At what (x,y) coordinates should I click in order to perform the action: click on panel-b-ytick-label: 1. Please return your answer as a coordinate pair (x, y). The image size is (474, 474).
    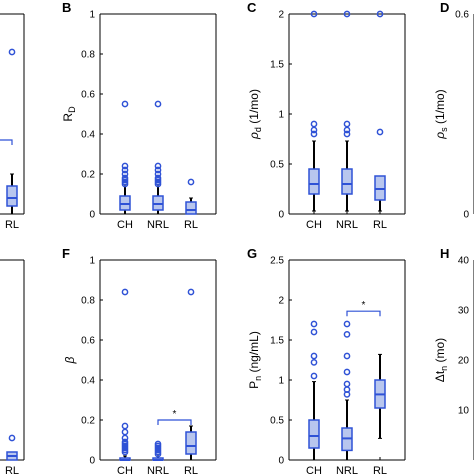
    Looking at the image, I should click on (92, 15).